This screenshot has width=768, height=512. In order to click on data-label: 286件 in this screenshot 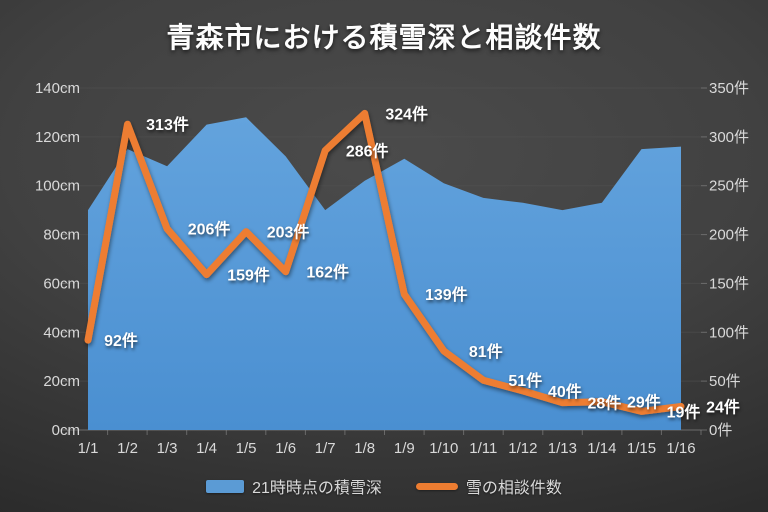, I will do `click(367, 151)`.